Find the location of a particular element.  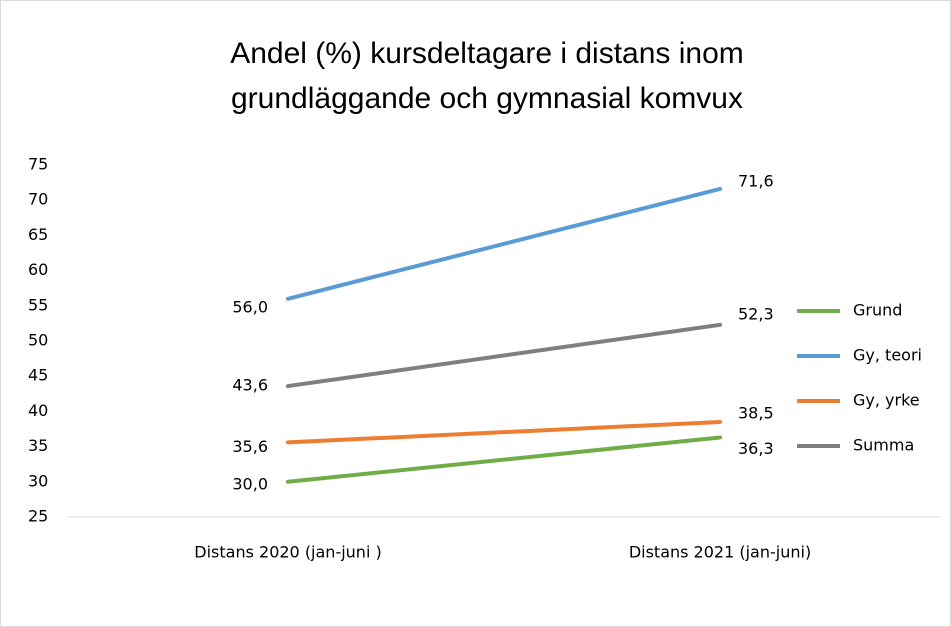

y-tick-label: 45 is located at coordinates (38, 375).